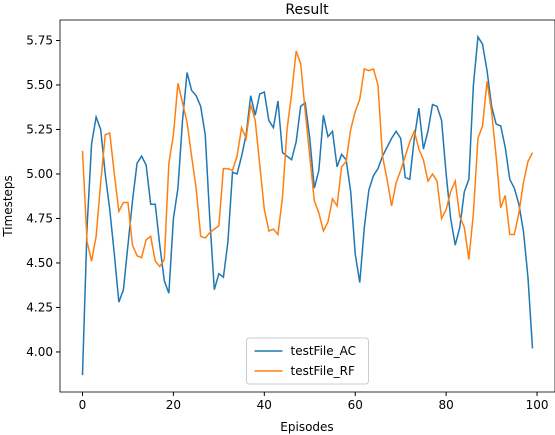 The width and height of the screenshot is (555, 435). Describe the element at coordinates (264, 405) in the screenshot. I see `x-tick-label: 40` at that location.